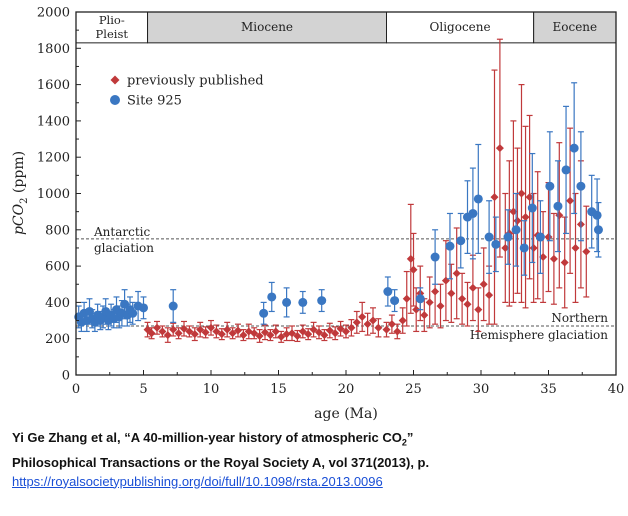 This screenshot has height=516, width=628. What do you see at coordinates (124, 248) in the screenshot?
I see `reference-label: glaciation` at bounding box center [124, 248].